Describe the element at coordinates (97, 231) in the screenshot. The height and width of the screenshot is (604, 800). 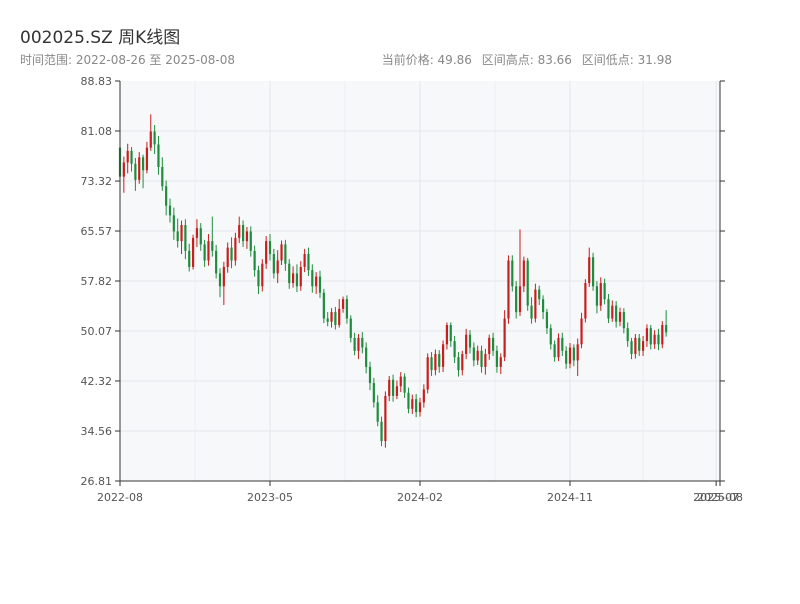
I see `y-tick-label: 65.57` at that location.